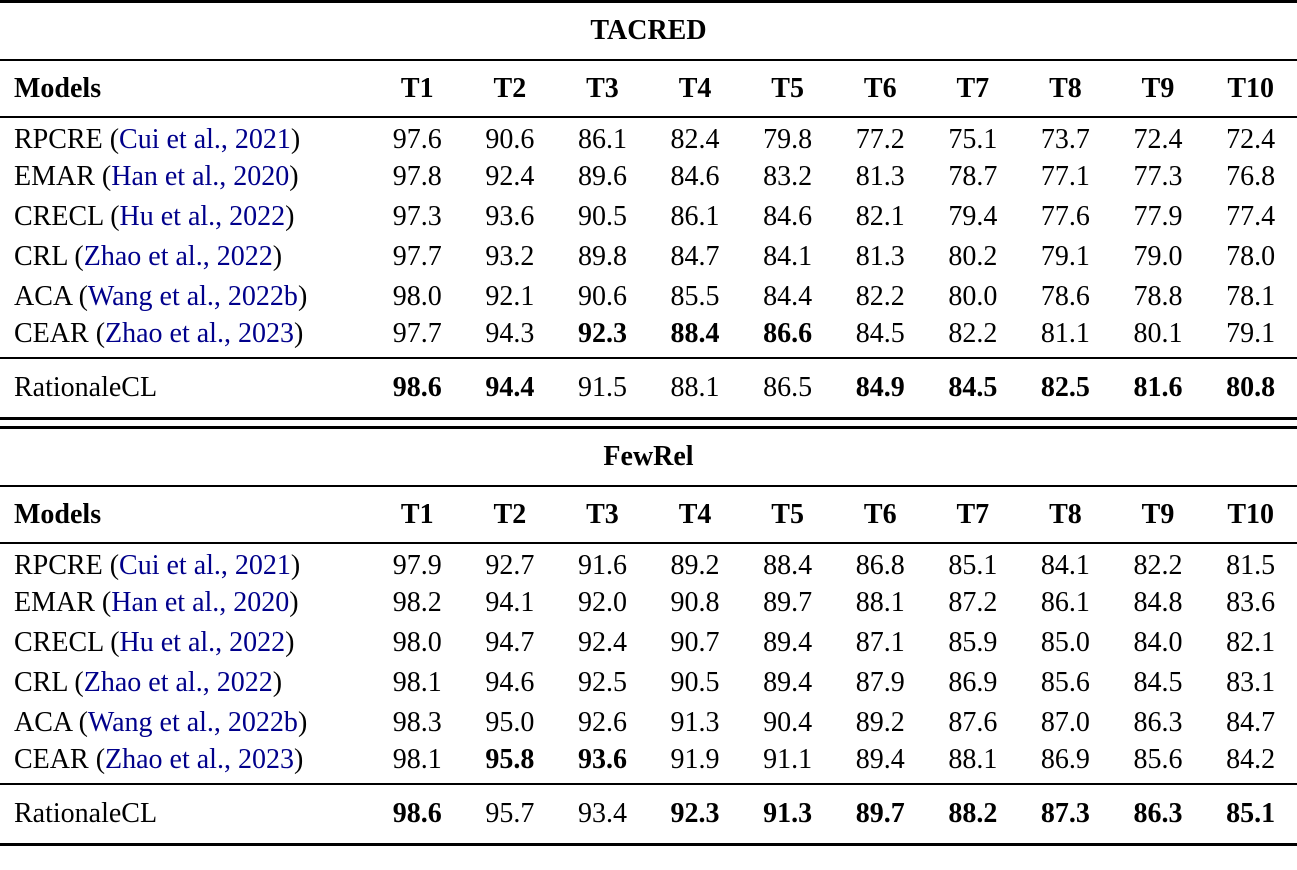 This screenshot has height=870, width=1297. Describe the element at coordinates (788, 602) in the screenshot. I see `score-cell: 89.7` at that location.